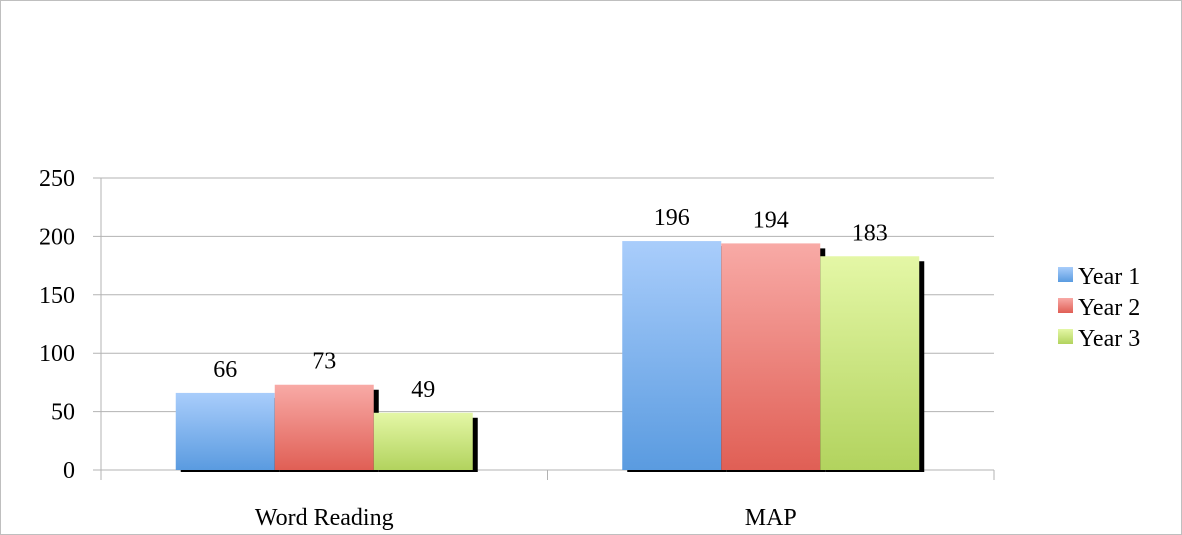 Image resolution: width=1182 pixels, height=535 pixels. Describe the element at coordinates (1109, 308) in the screenshot. I see `legend-label: Year 2` at that location.